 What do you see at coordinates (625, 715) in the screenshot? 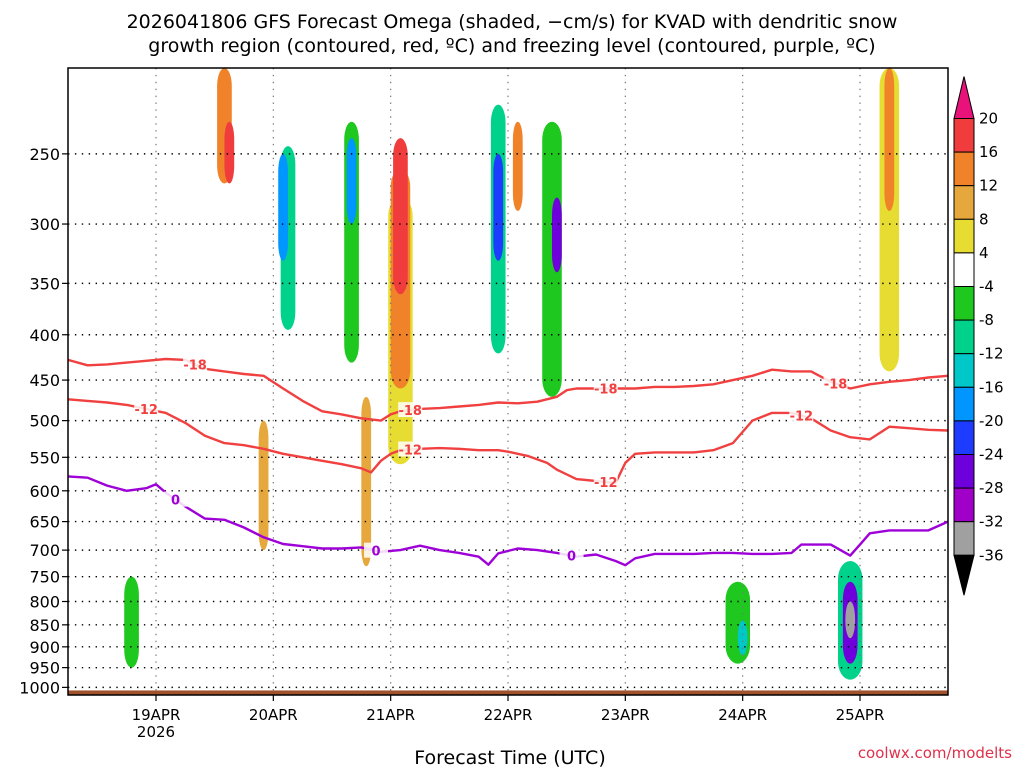
I see `x-tick-label: 23APR` at bounding box center [625, 715].